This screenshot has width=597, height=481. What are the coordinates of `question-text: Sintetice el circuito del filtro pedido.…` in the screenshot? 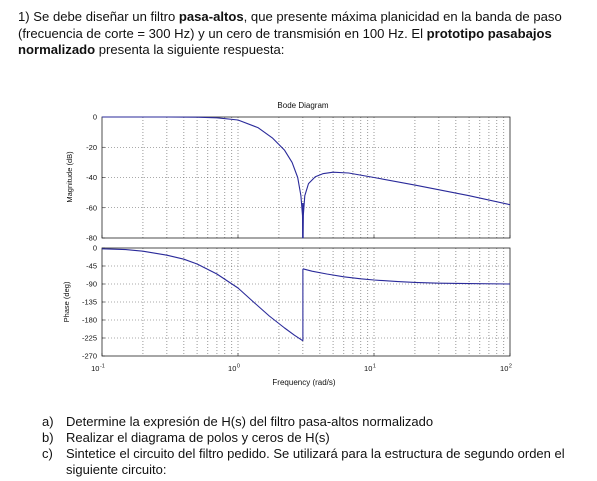 It's located at (315, 461).